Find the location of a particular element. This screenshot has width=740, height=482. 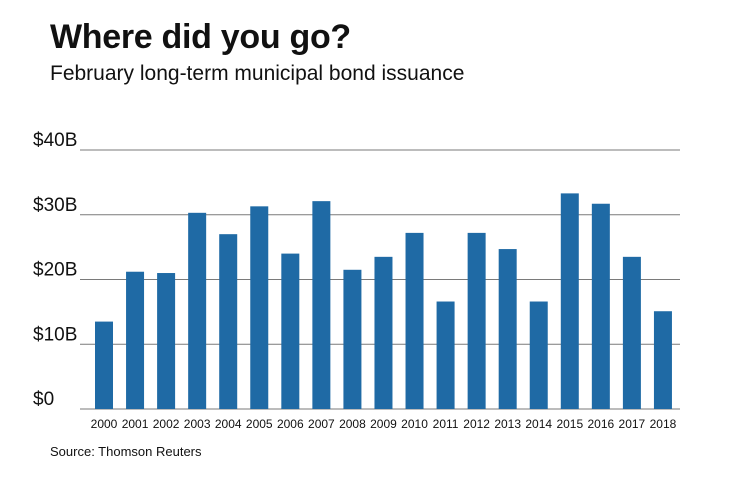

x-tick-label: 2005 is located at coordinates (259, 424).